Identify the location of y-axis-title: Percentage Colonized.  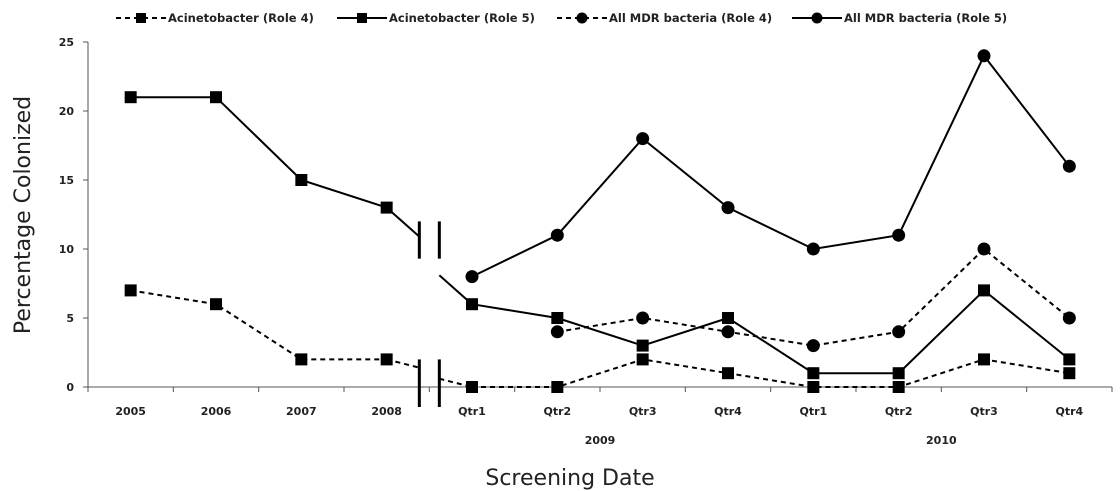
(23, 215).